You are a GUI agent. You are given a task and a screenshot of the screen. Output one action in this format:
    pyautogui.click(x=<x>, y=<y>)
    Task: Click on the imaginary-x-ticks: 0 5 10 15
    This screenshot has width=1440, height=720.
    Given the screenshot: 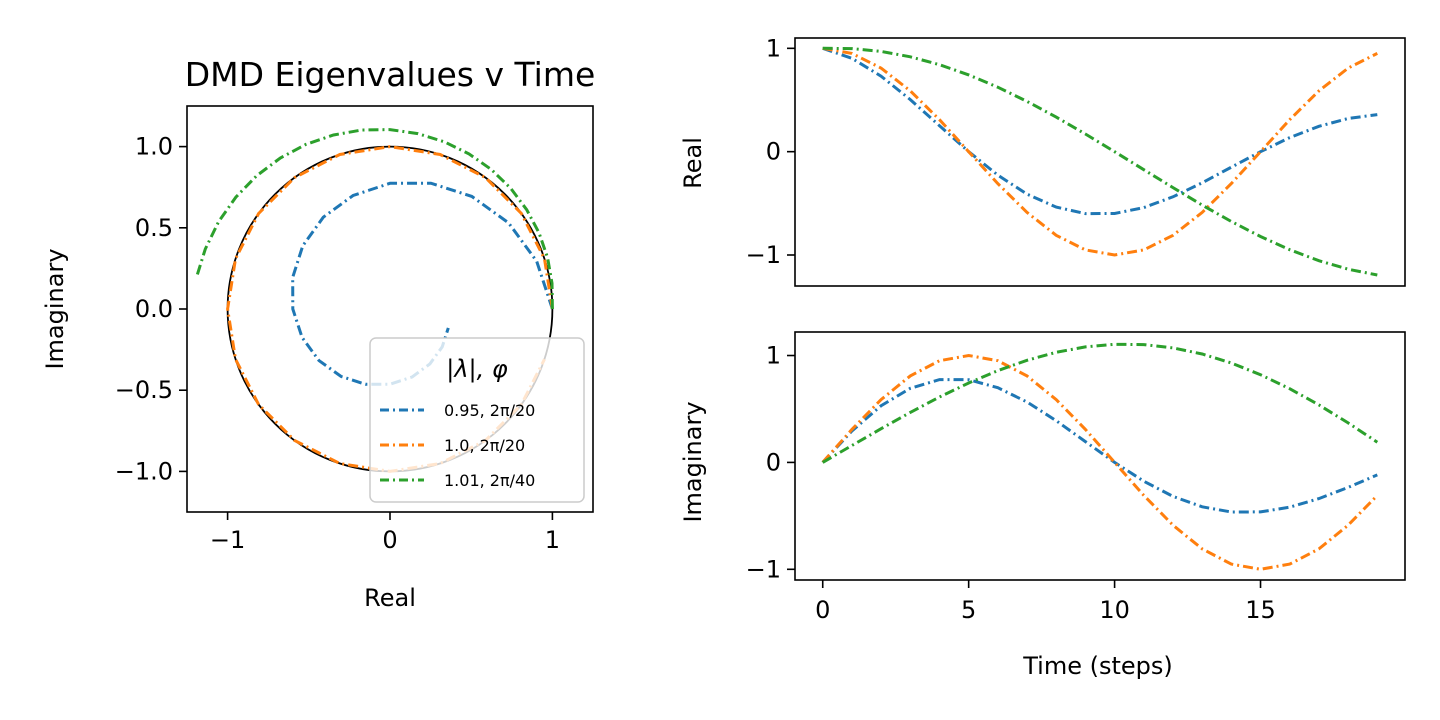 What is the action you would take?
    pyautogui.click(x=1045, y=602)
    